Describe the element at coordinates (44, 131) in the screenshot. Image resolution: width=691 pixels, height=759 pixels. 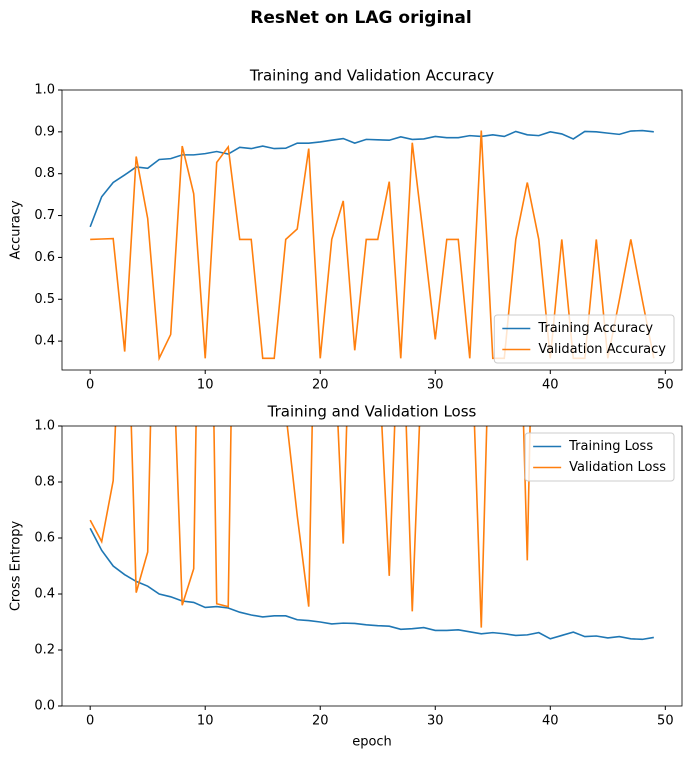
I see `y-tick-label: 0.9` at that location.